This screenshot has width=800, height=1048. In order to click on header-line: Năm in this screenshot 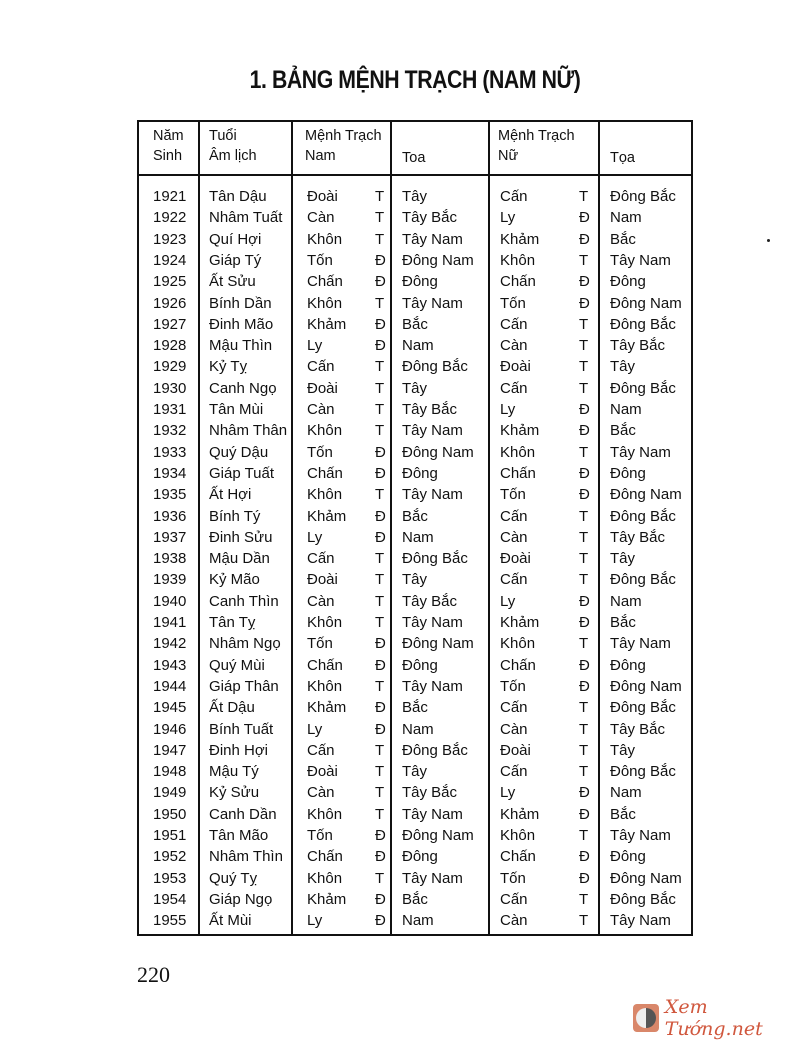, I will do `click(168, 136)`.